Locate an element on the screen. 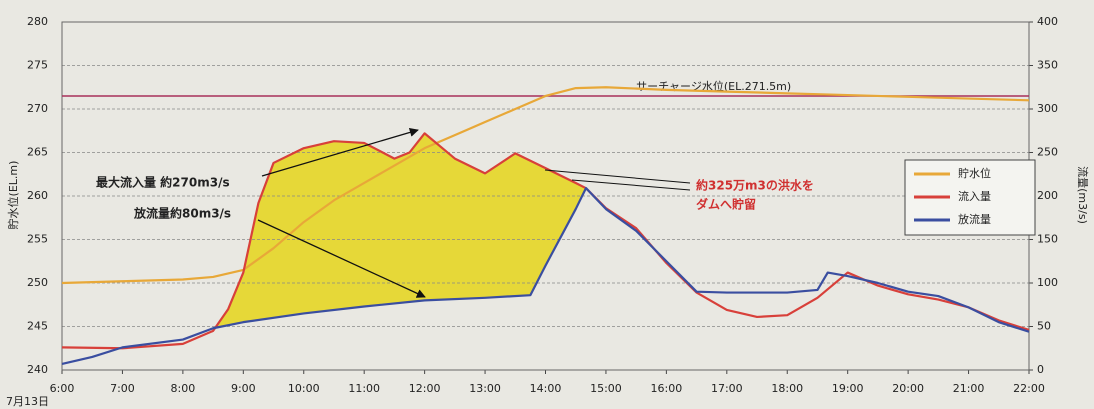 Image resolution: width=1094 pixels, height=409 pixels. y2-tick-label: 350 is located at coordinates (1047, 65).